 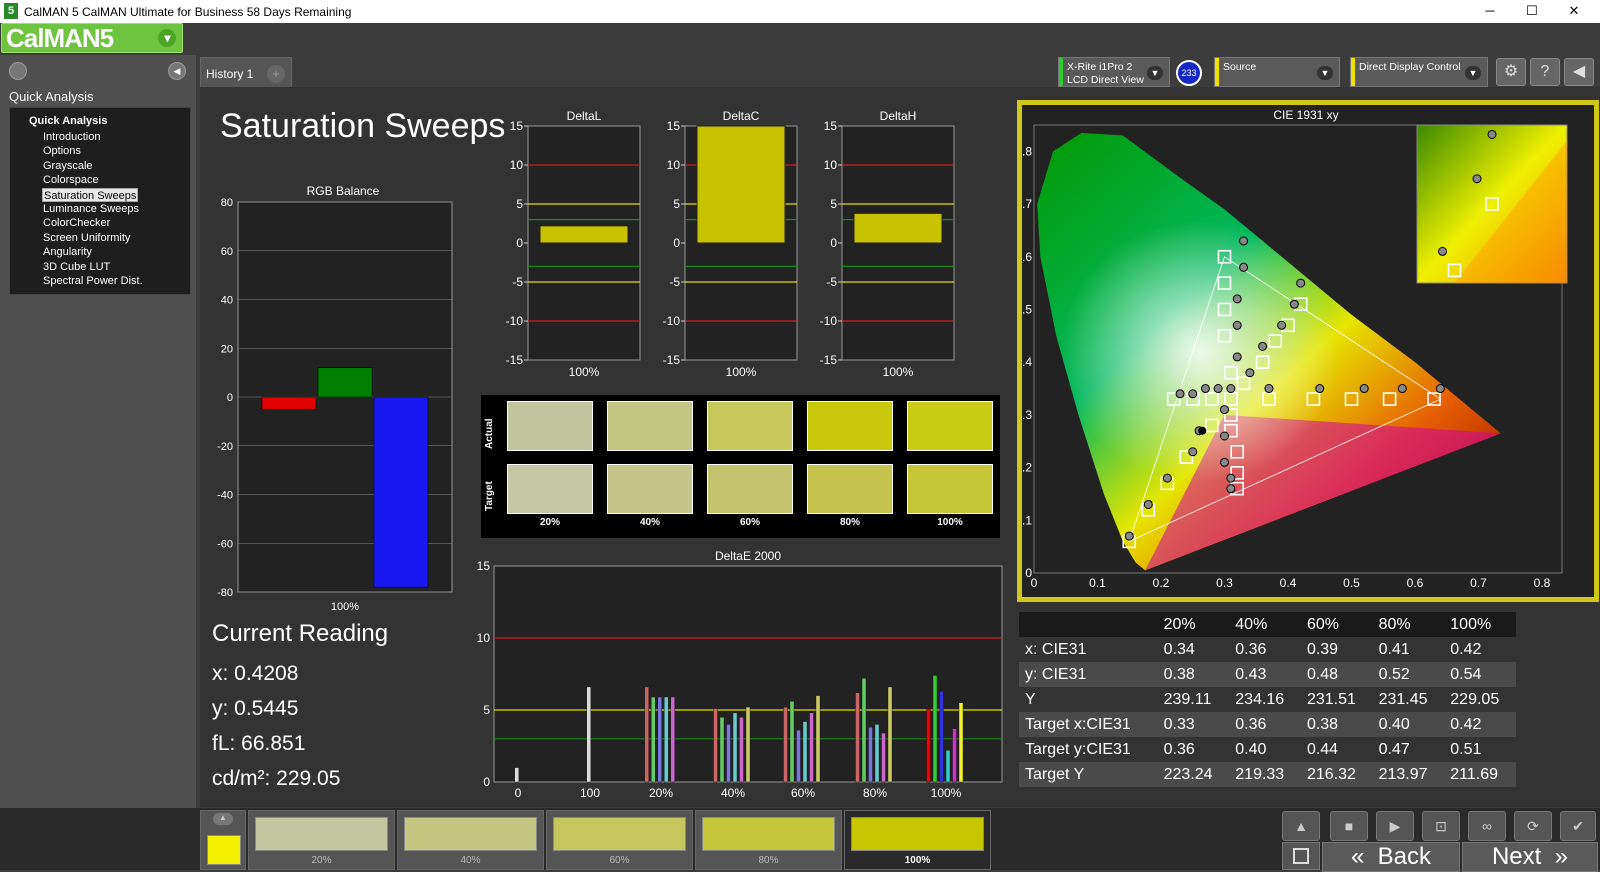 I want to click on tab-history: History 1 +, so click(x=246, y=72).